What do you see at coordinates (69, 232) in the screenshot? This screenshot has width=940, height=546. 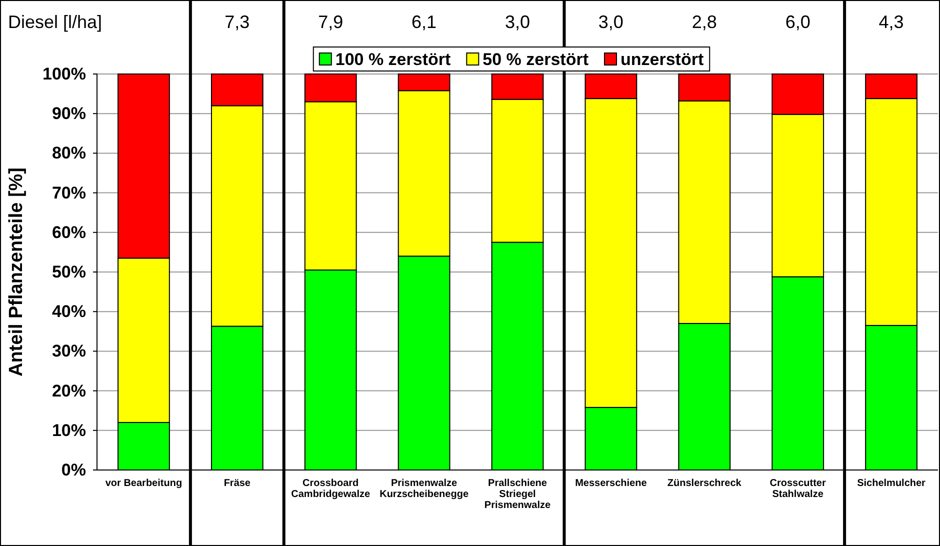 I see `y-tick-label: 60%` at bounding box center [69, 232].